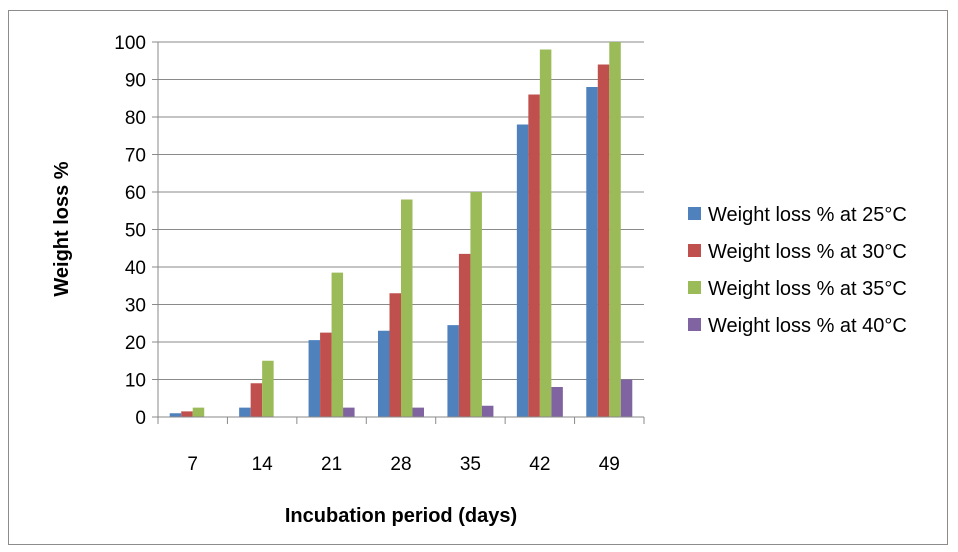 The height and width of the screenshot is (552, 958). Describe the element at coordinates (130, 43) in the screenshot. I see `y-tick-label: 100` at that location.